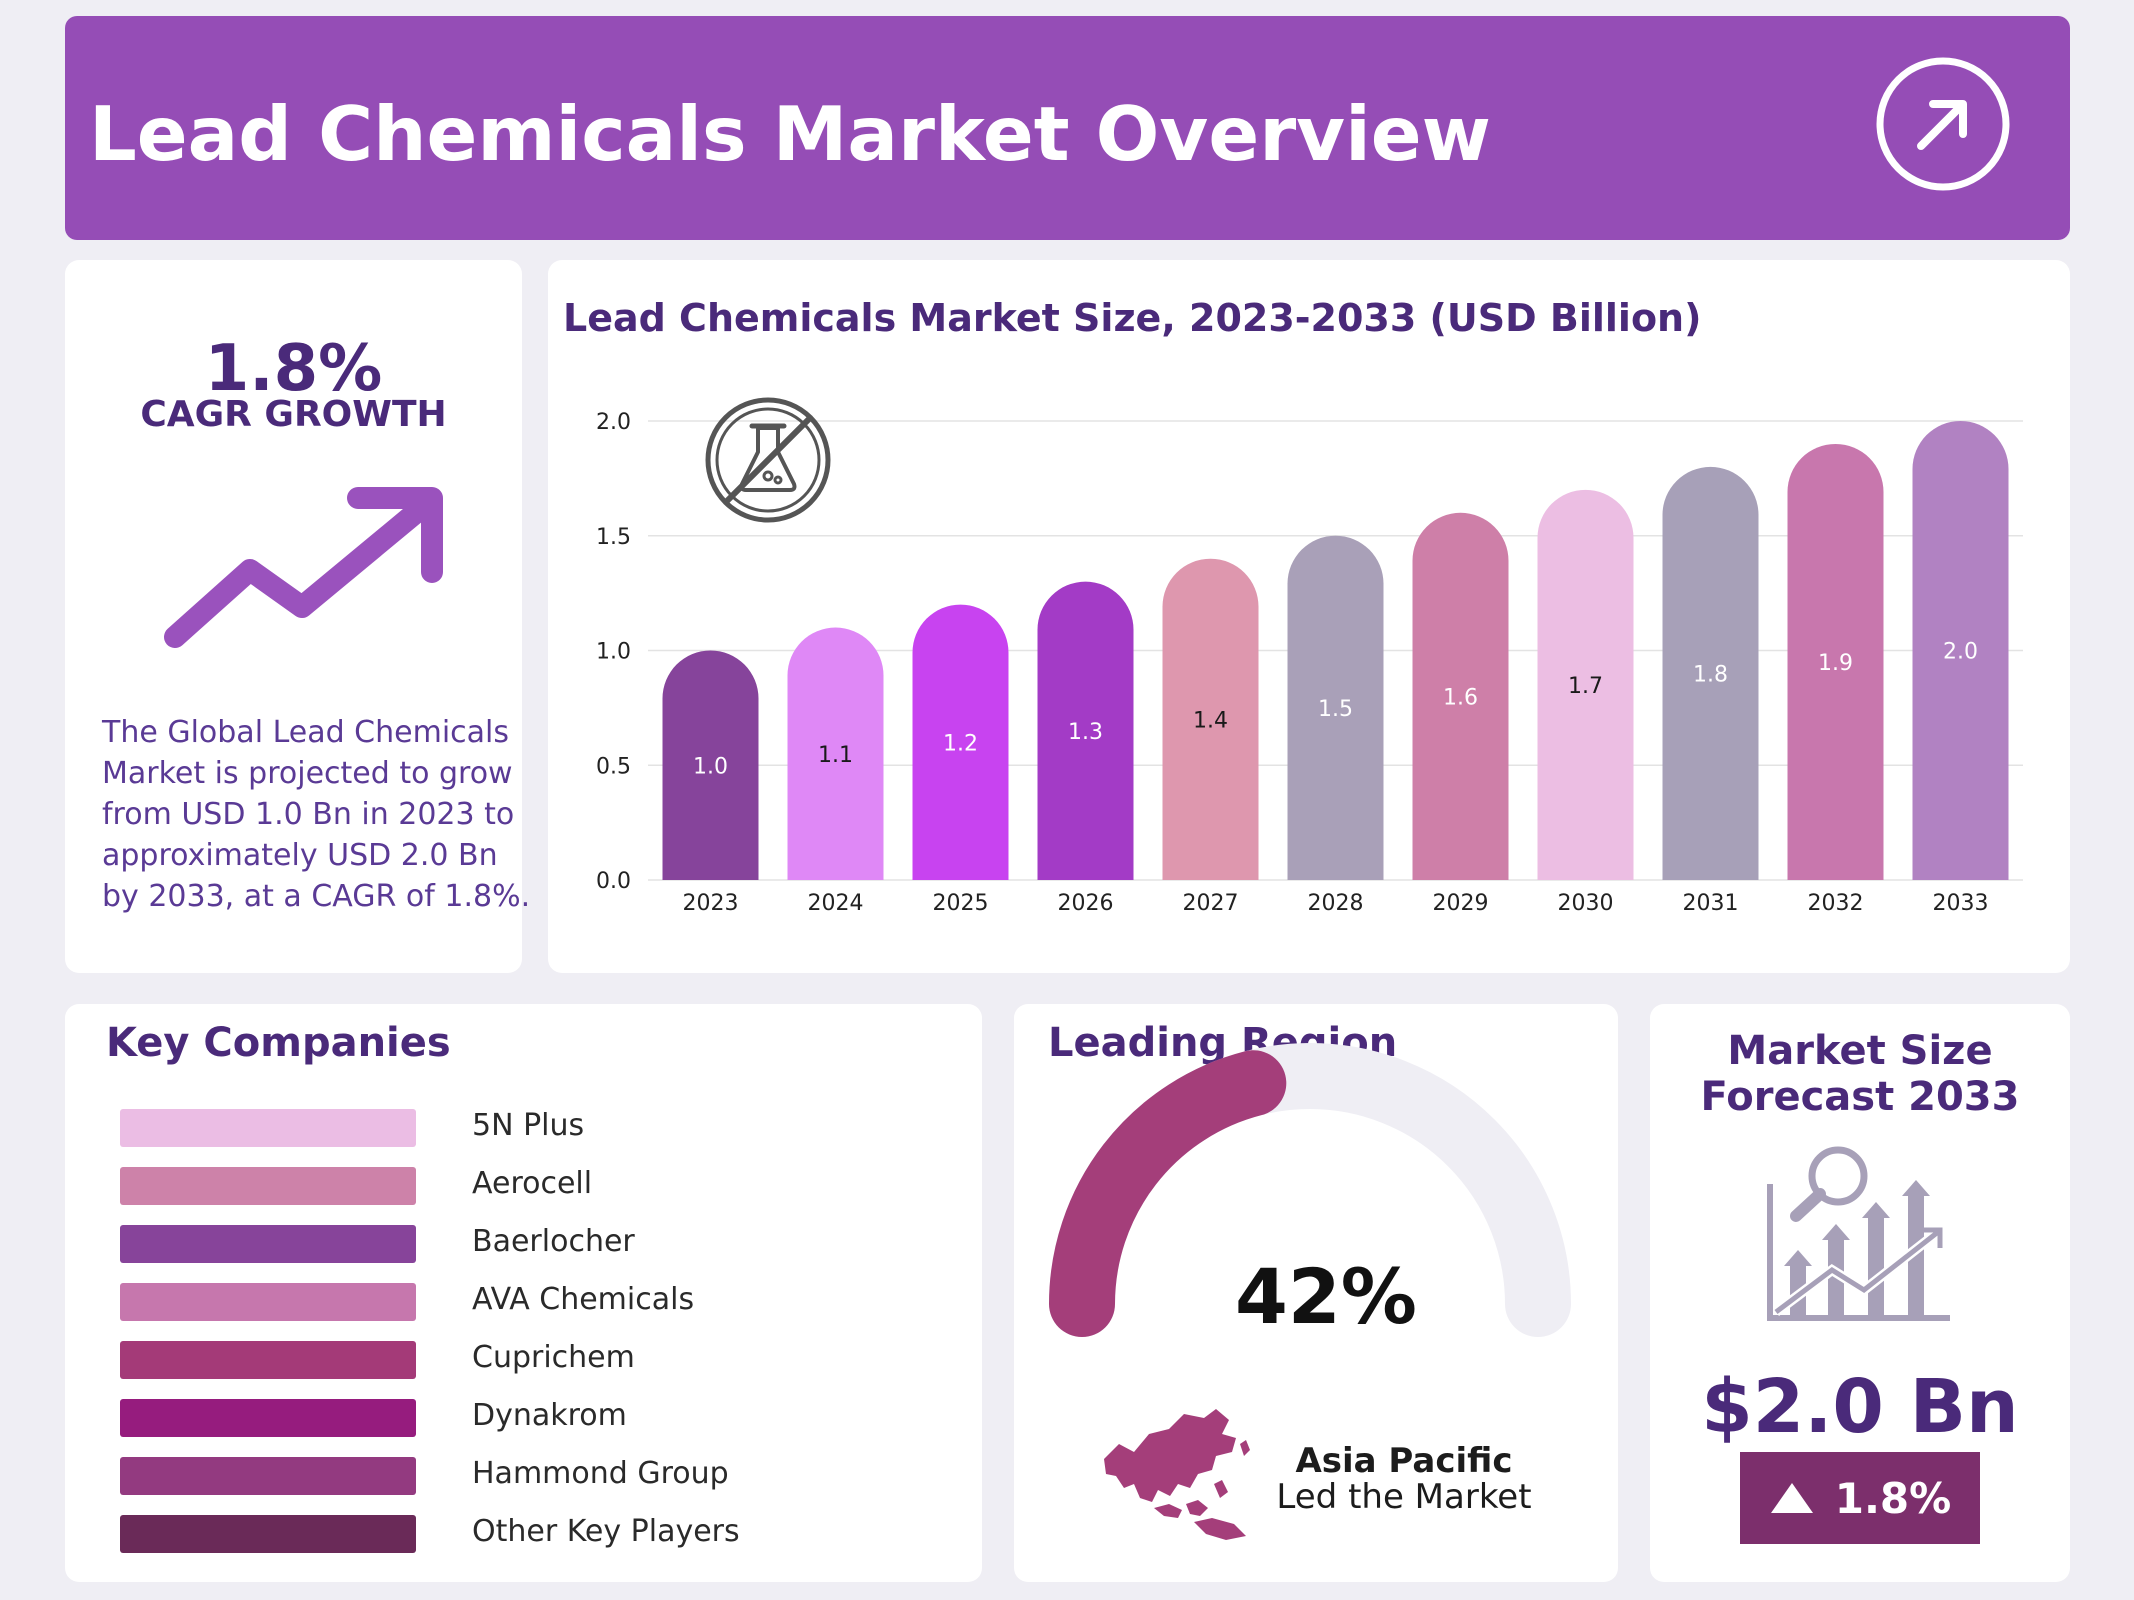 This screenshot has height=1600, width=2134. Describe the element at coordinates (613, 881) in the screenshot. I see `y-tick-label: 0.0` at that location.